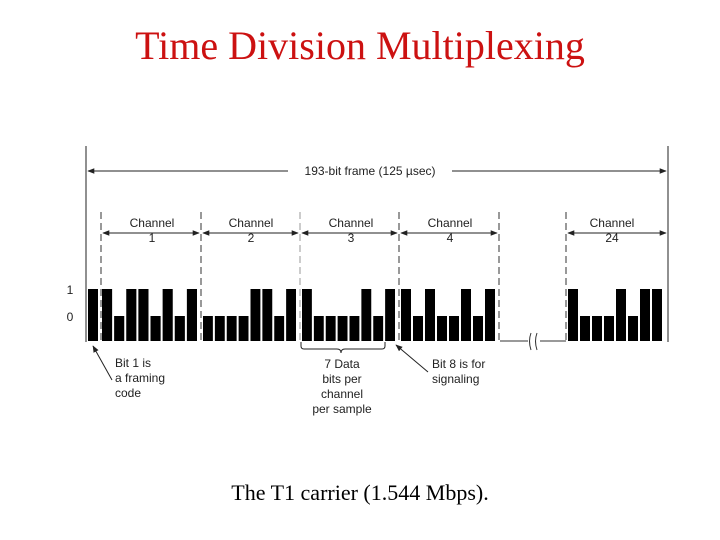 The height and width of the screenshot is (540, 720). I want to click on channel-3-label: Channel, so click(351, 223).